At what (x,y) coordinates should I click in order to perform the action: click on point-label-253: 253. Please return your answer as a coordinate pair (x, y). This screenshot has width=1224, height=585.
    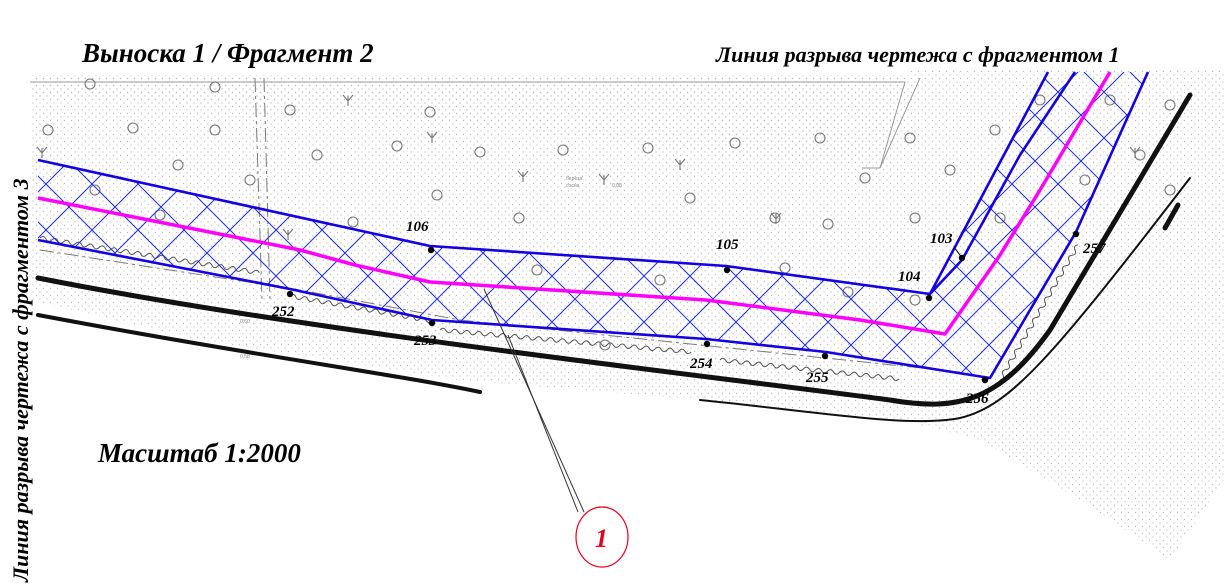
    Looking at the image, I should click on (425, 341).